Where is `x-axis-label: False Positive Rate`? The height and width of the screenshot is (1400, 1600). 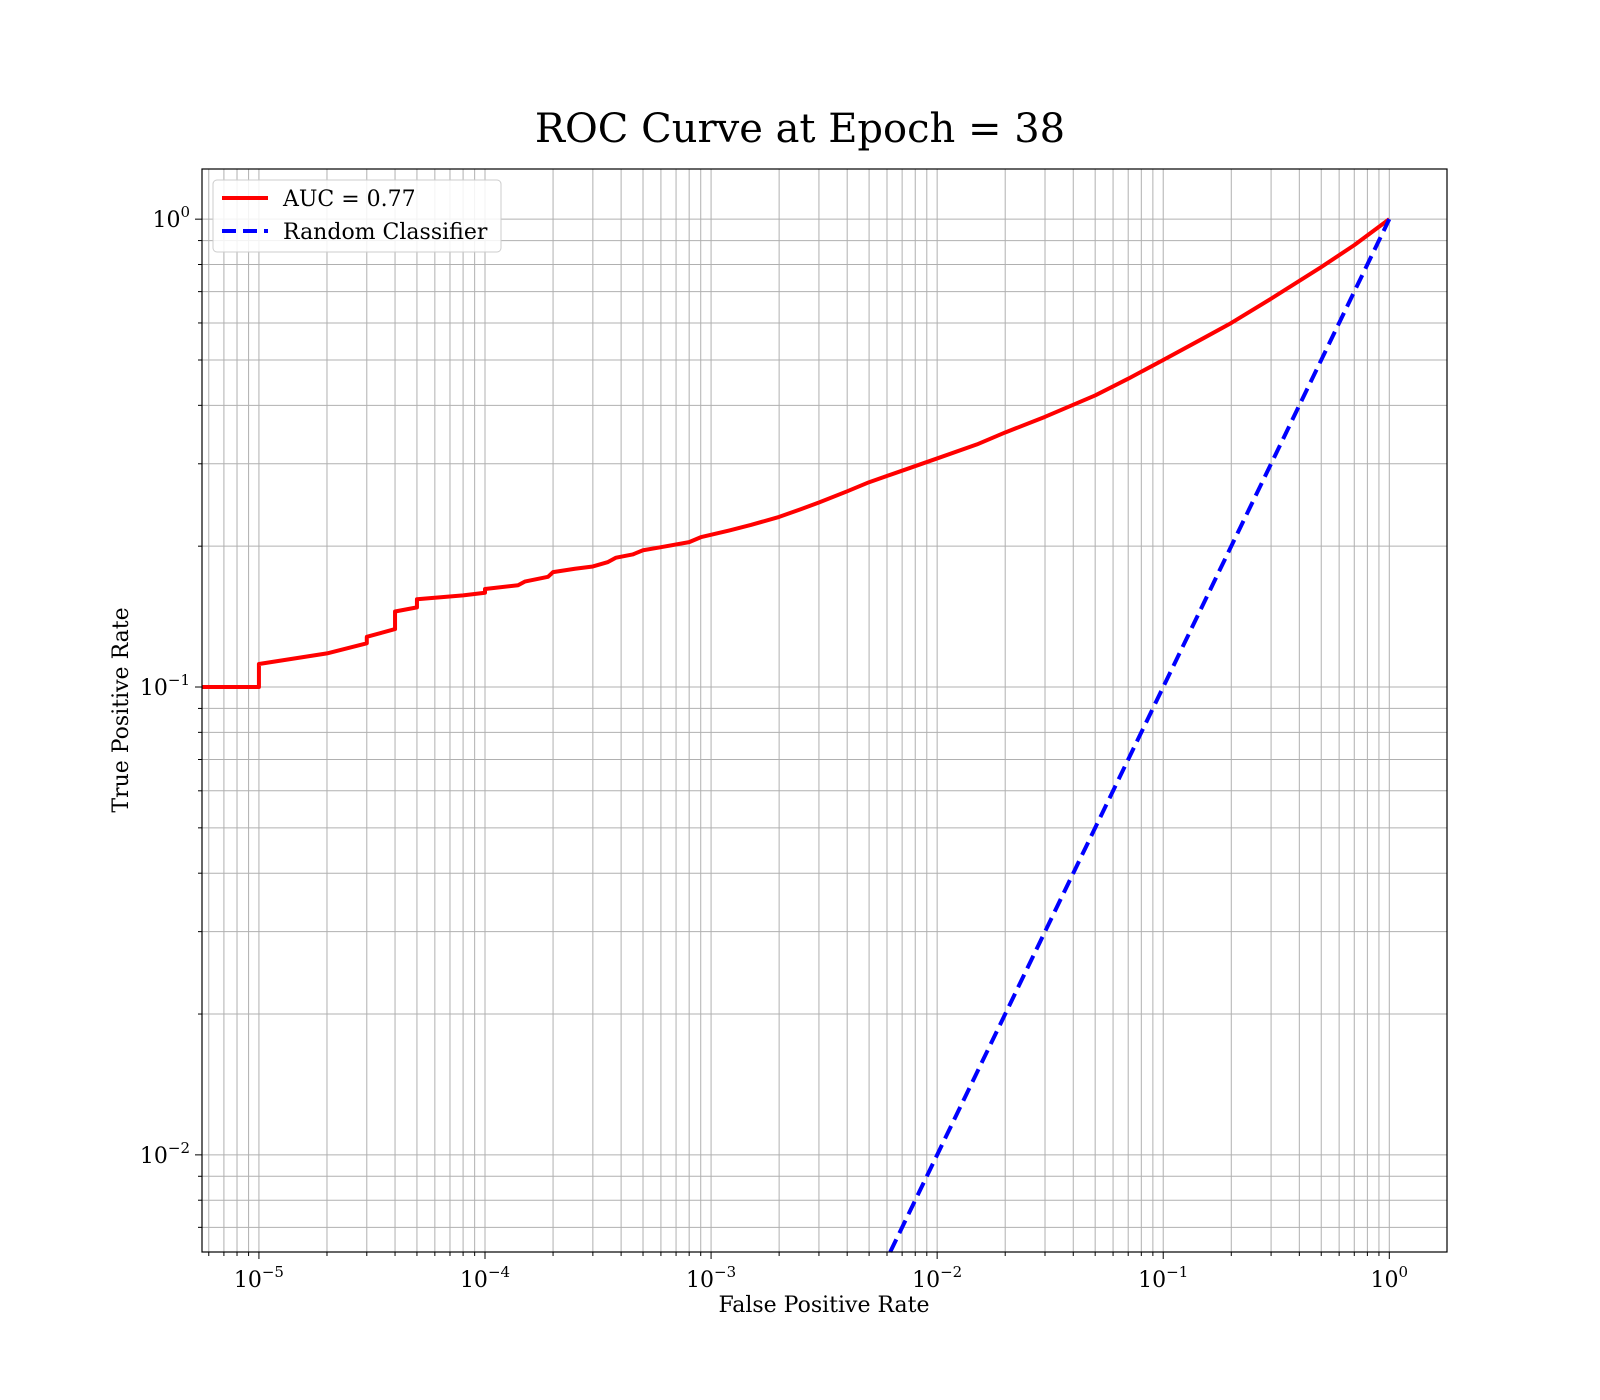
x-axis-label: False Positive Rate is located at coordinates (823, 1305).